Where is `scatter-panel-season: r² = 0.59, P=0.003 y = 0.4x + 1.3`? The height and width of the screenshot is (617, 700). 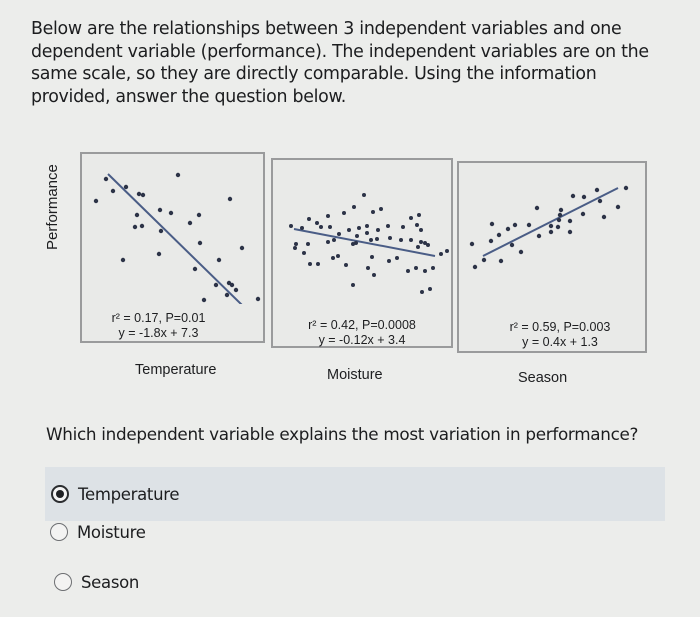
scatter-panel-season: r² = 0.59, P=0.003 y = 0.4x + 1.3 is located at coordinates (552, 257).